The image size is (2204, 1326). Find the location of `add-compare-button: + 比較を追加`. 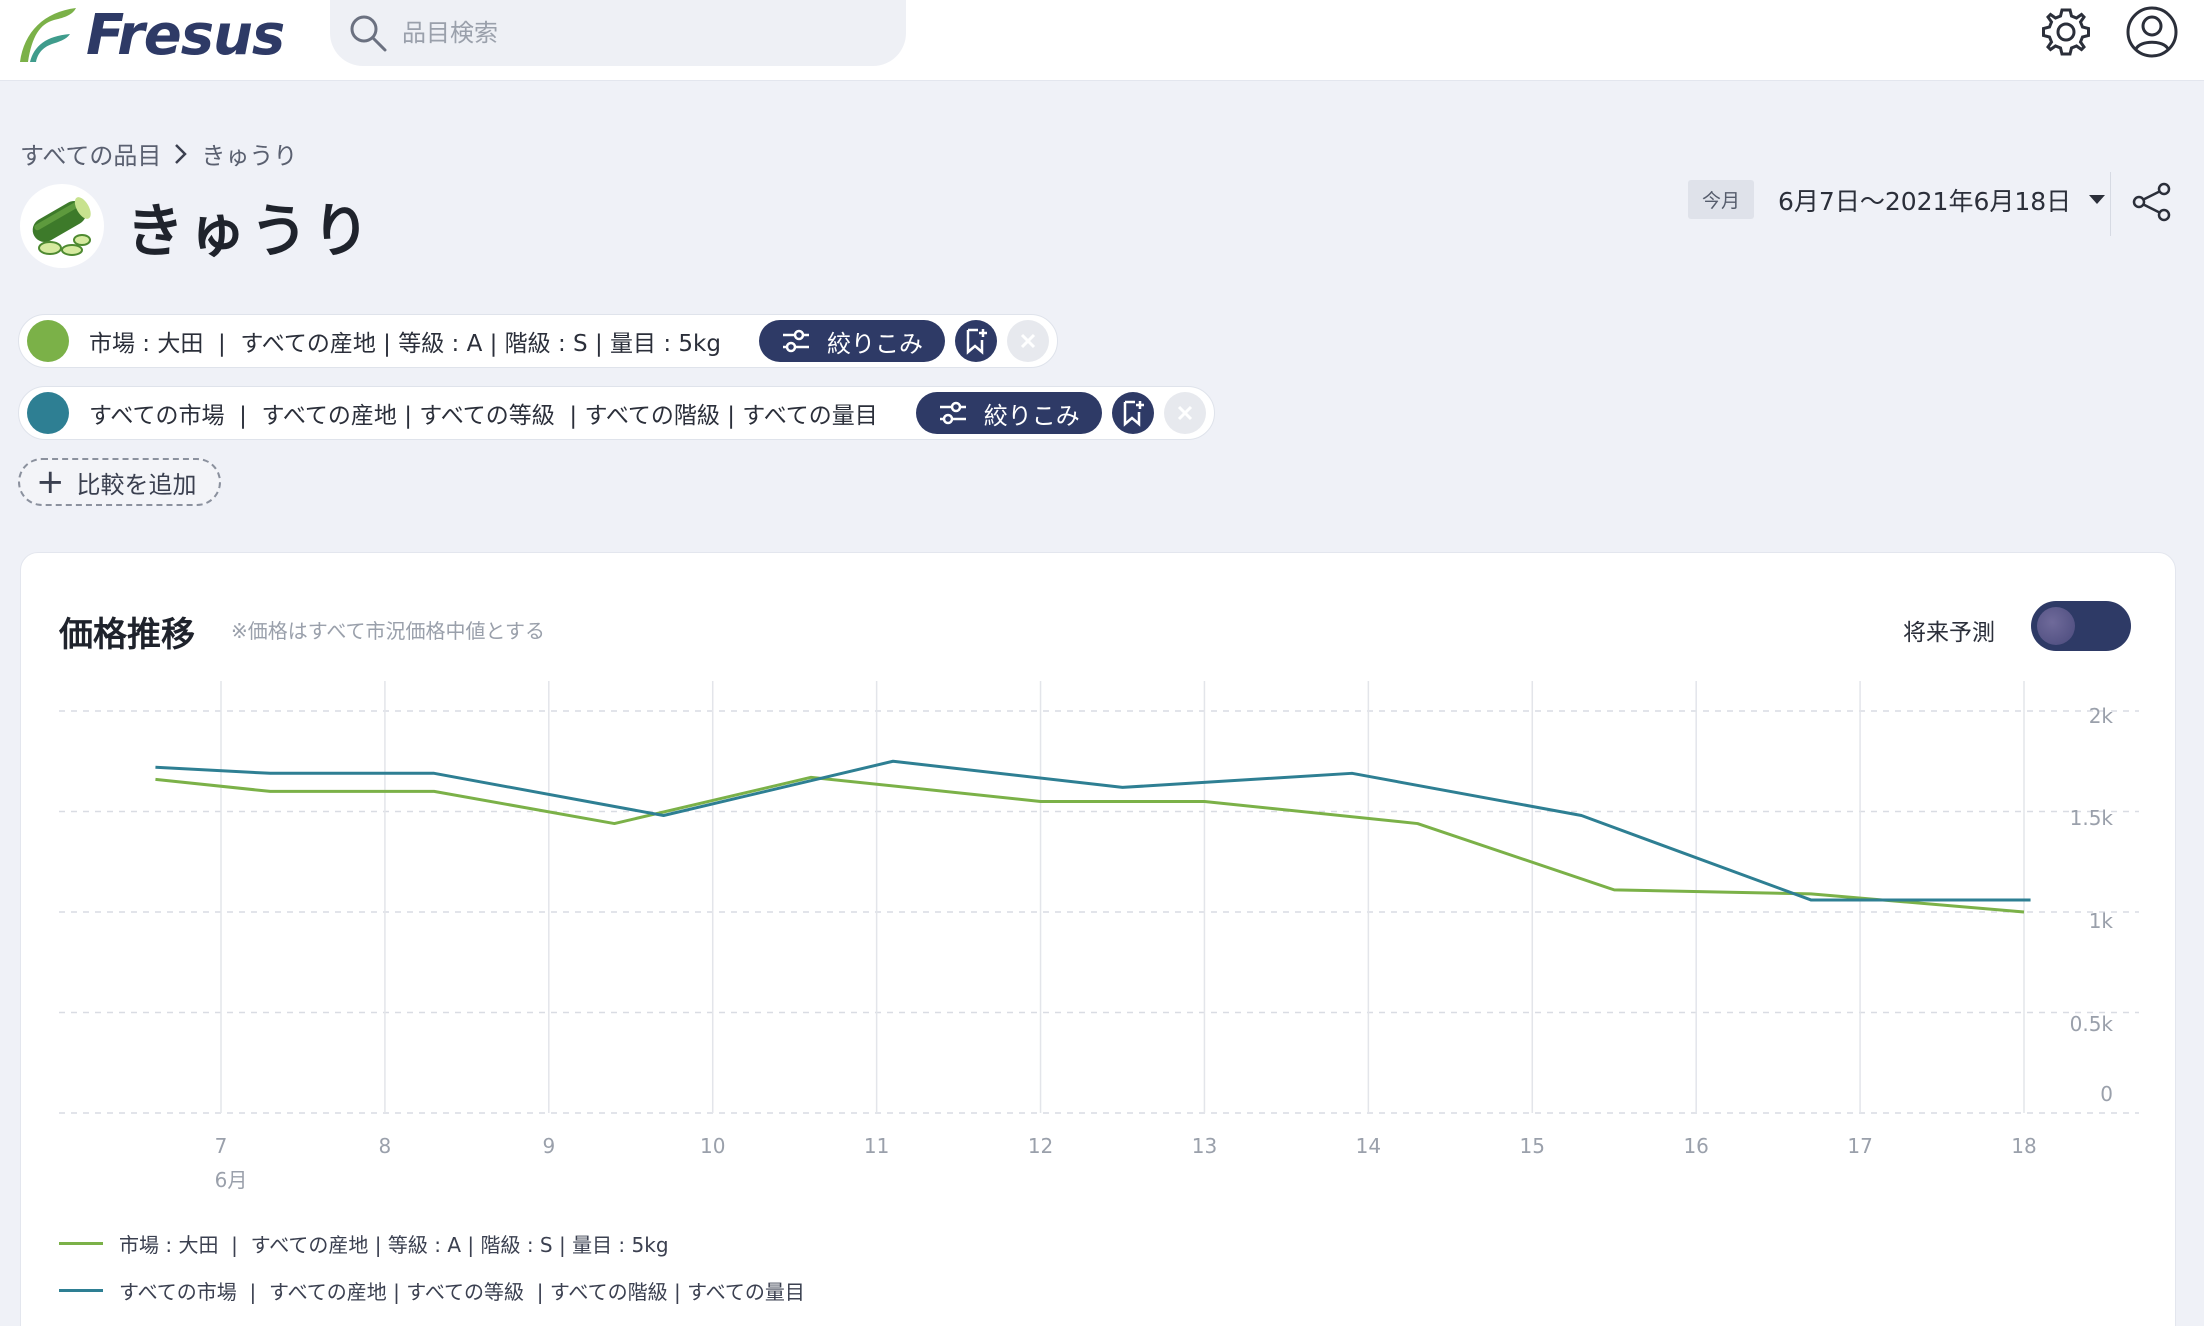

add-compare-button: + 比較を追加 is located at coordinates (119, 482).